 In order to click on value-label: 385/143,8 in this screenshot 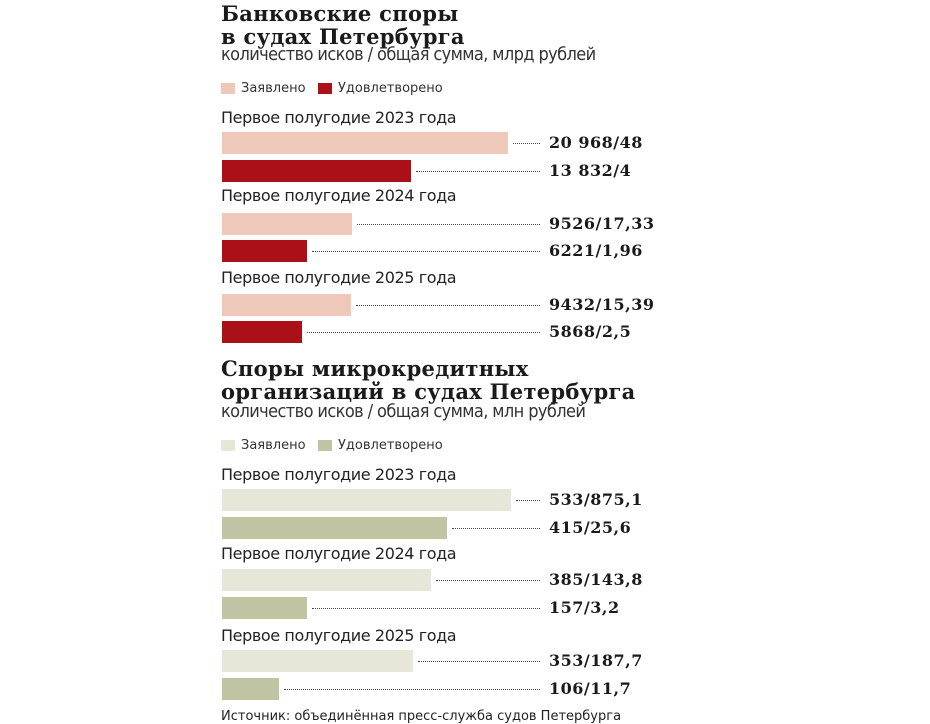, I will do `click(596, 579)`.